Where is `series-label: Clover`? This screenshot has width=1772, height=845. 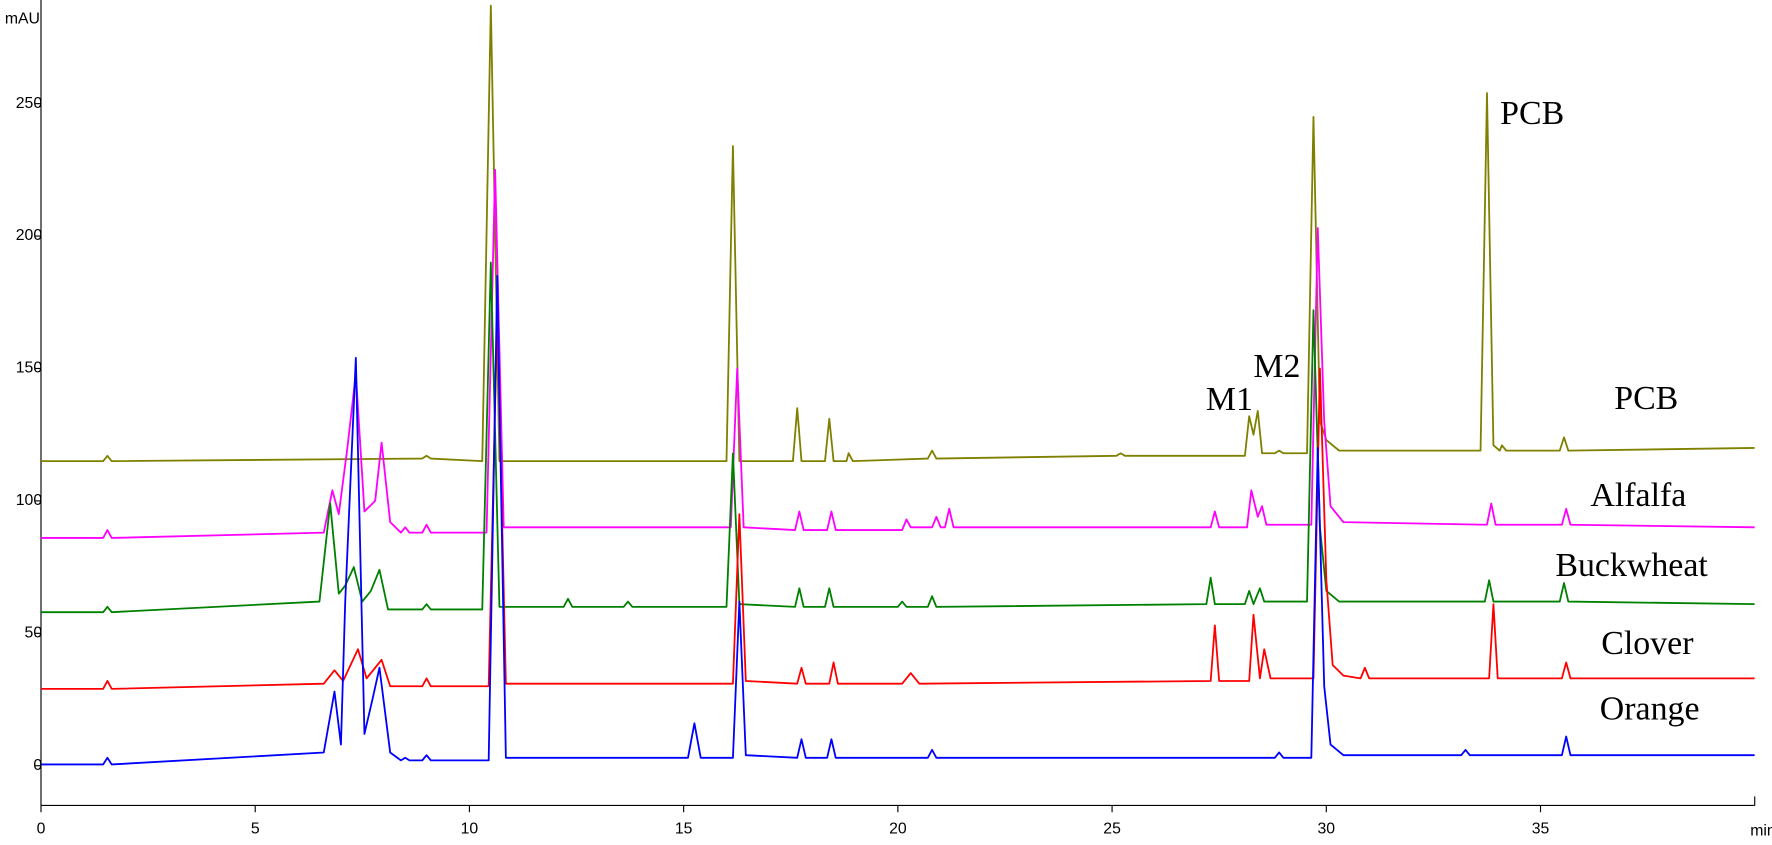 series-label: Clover is located at coordinates (1647, 643).